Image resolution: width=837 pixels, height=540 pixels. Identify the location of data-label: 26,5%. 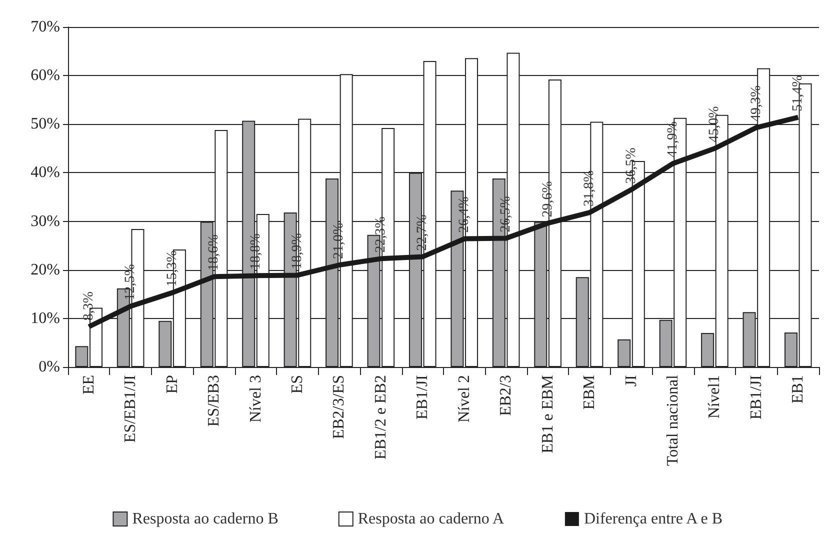
(506, 214).